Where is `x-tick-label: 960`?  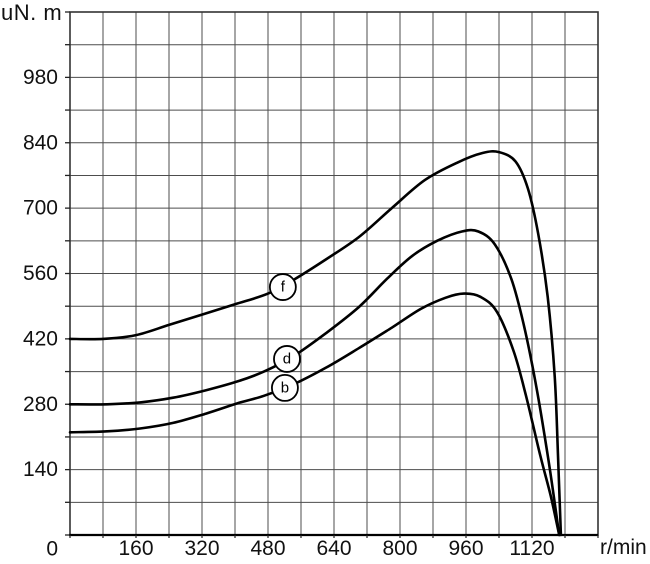
x-tick-label: 960 is located at coordinates (465, 548).